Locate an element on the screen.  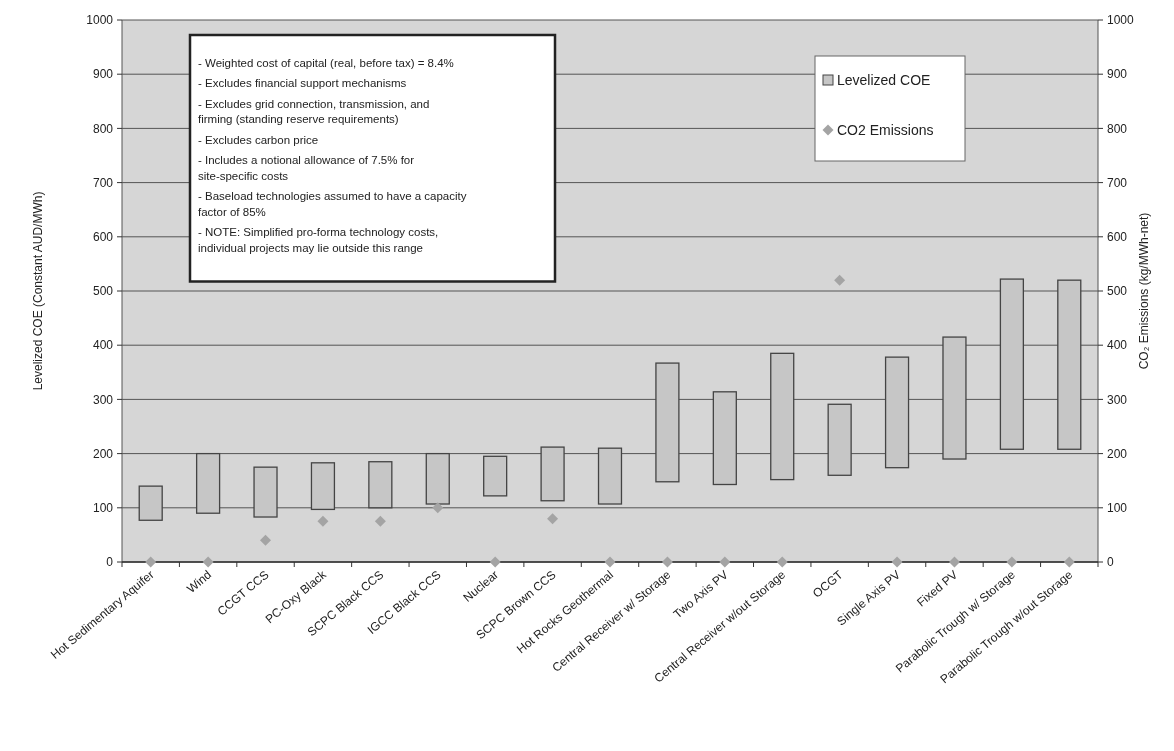
y-tick-label: 0 is located at coordinates (110, 562).